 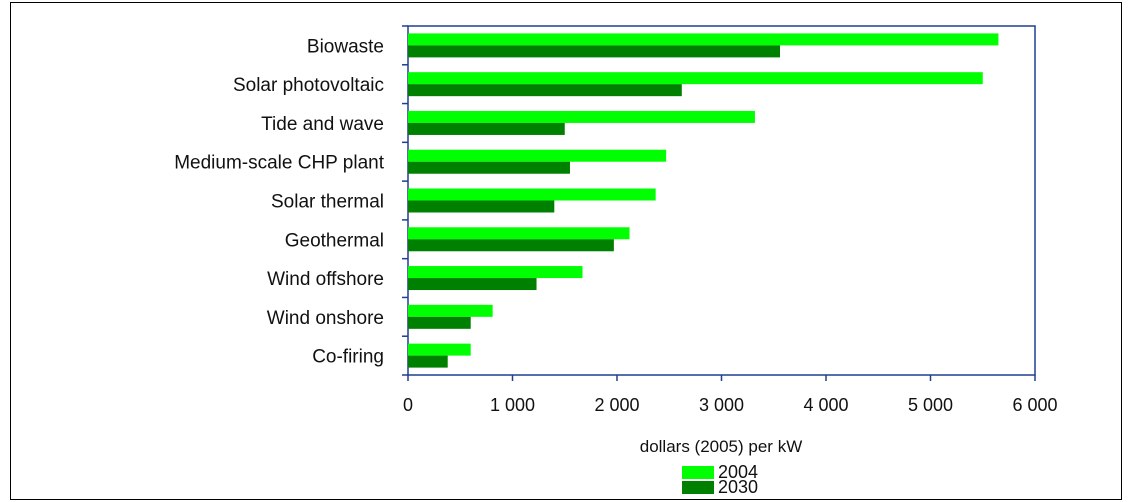 What do you see at coordinates (738, 472) in the screenshot?
I see `legend-label-2004: 2004` at bounding box center [738, 472].